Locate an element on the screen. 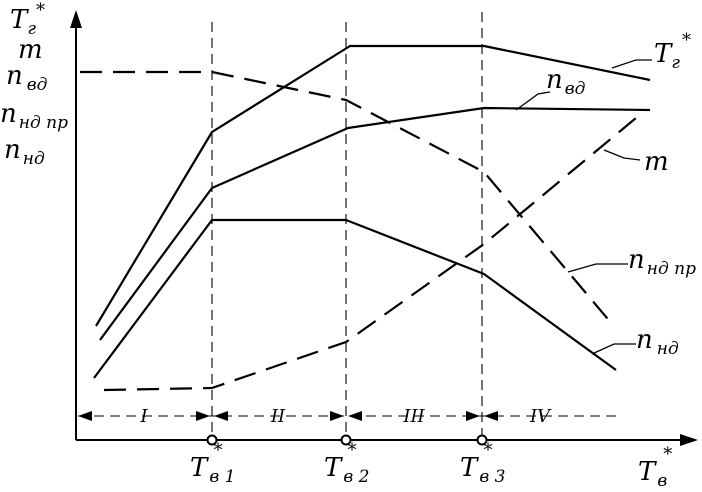 The image size is (702, 492). curve-label-n-nd: n нд is located at coordinates (657, 342).